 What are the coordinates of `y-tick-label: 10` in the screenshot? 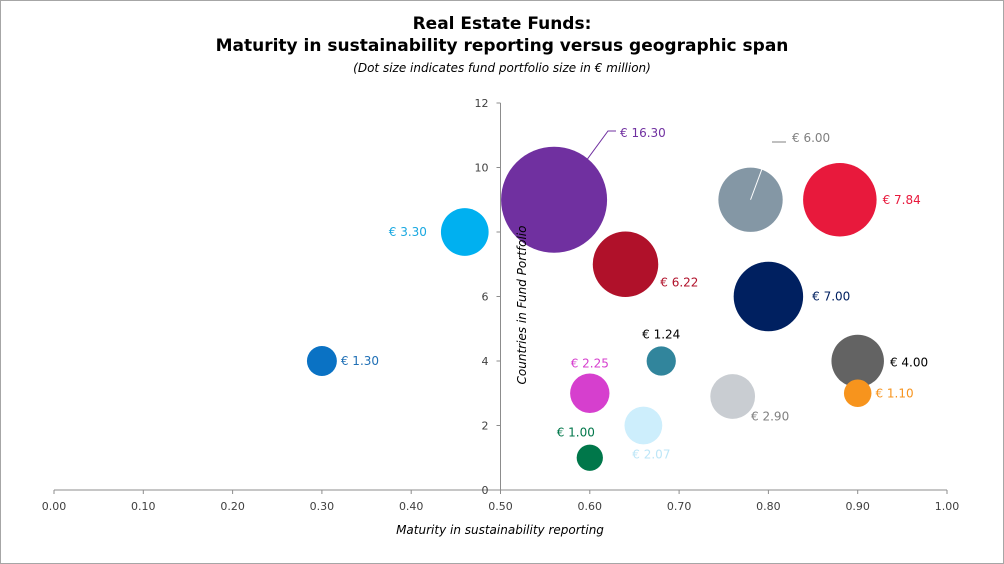 It's located at (482, 168).